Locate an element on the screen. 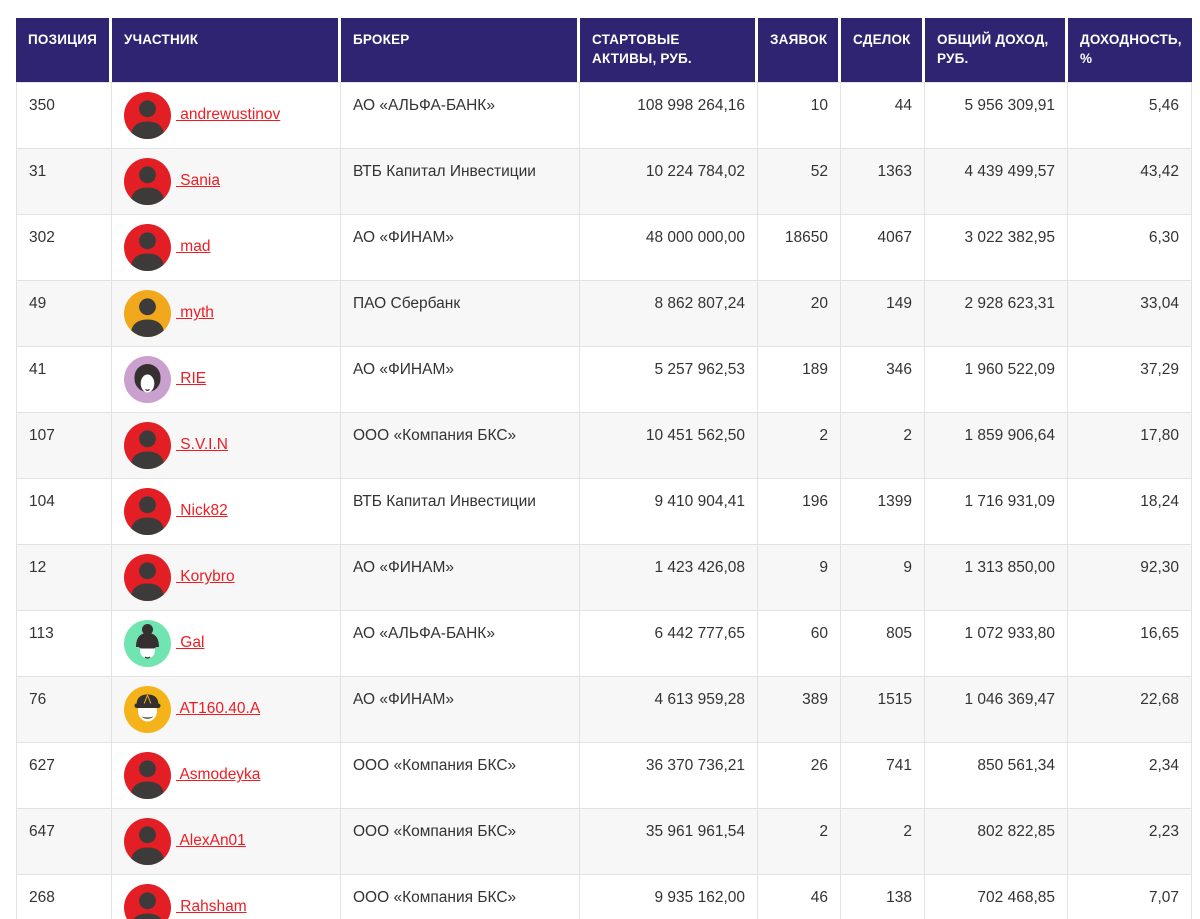 The width and height of the screenshot is (1200, 919). orders-cell: 9 is located at coordinates (799, 577).